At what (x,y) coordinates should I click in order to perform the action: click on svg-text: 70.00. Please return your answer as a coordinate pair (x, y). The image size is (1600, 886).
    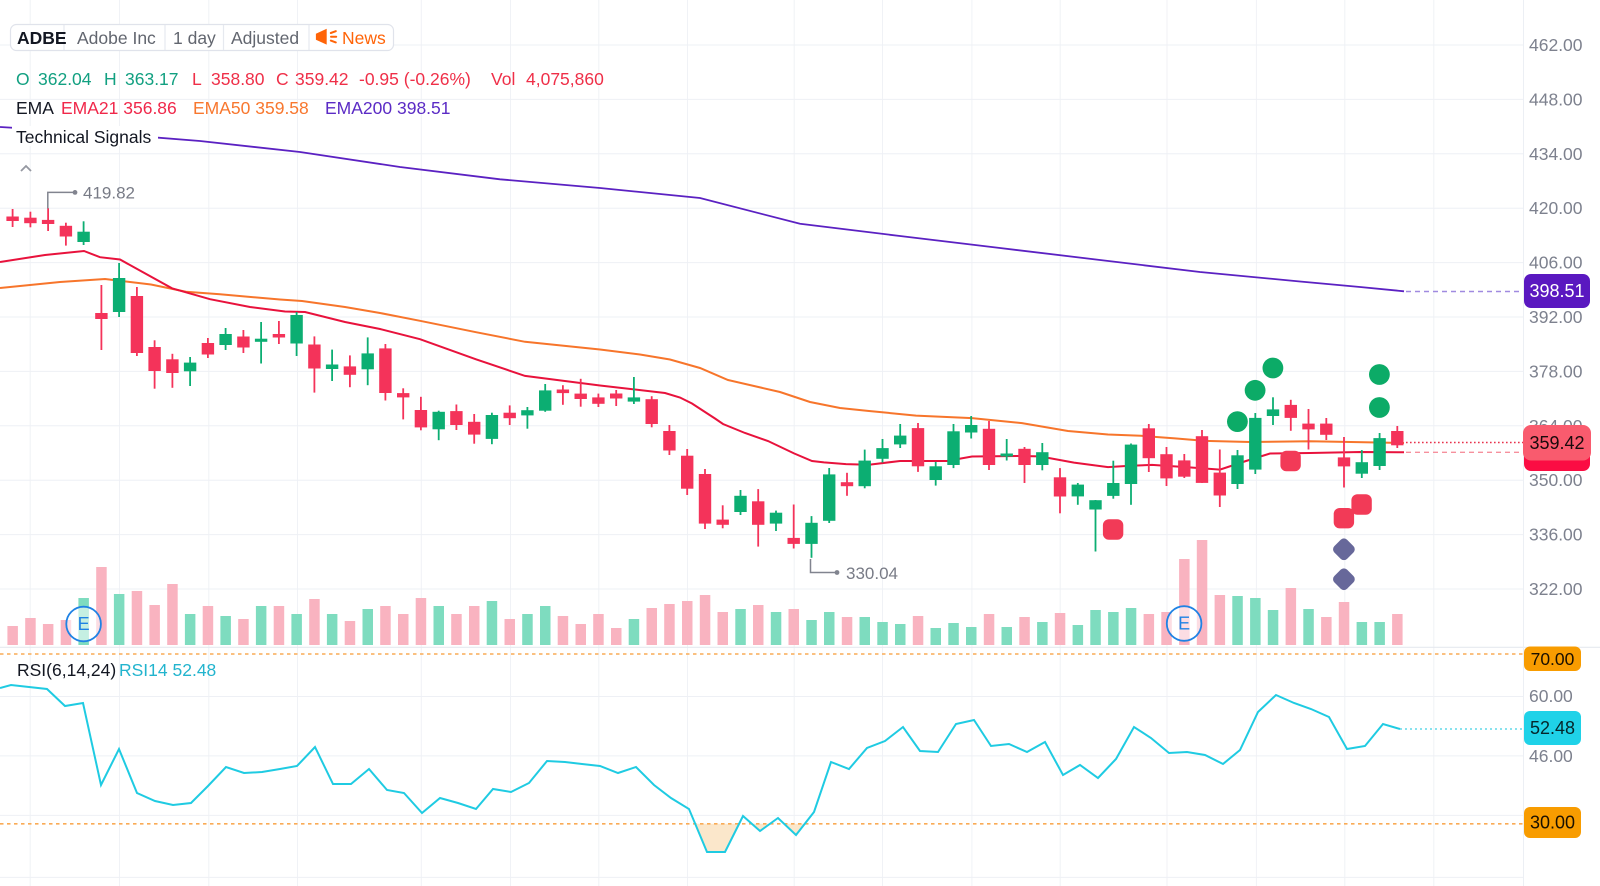
    Looking at the image, I should click on (1553, 659).